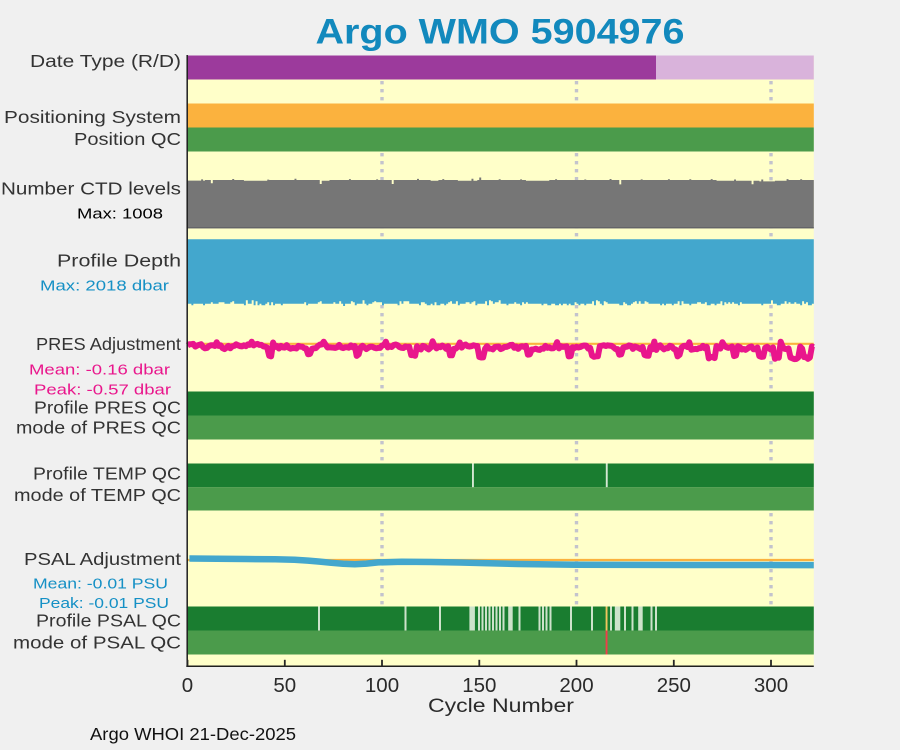 This screenshot has height=750, width=900. I want to click on svg-text: 150, so click(479, 685).